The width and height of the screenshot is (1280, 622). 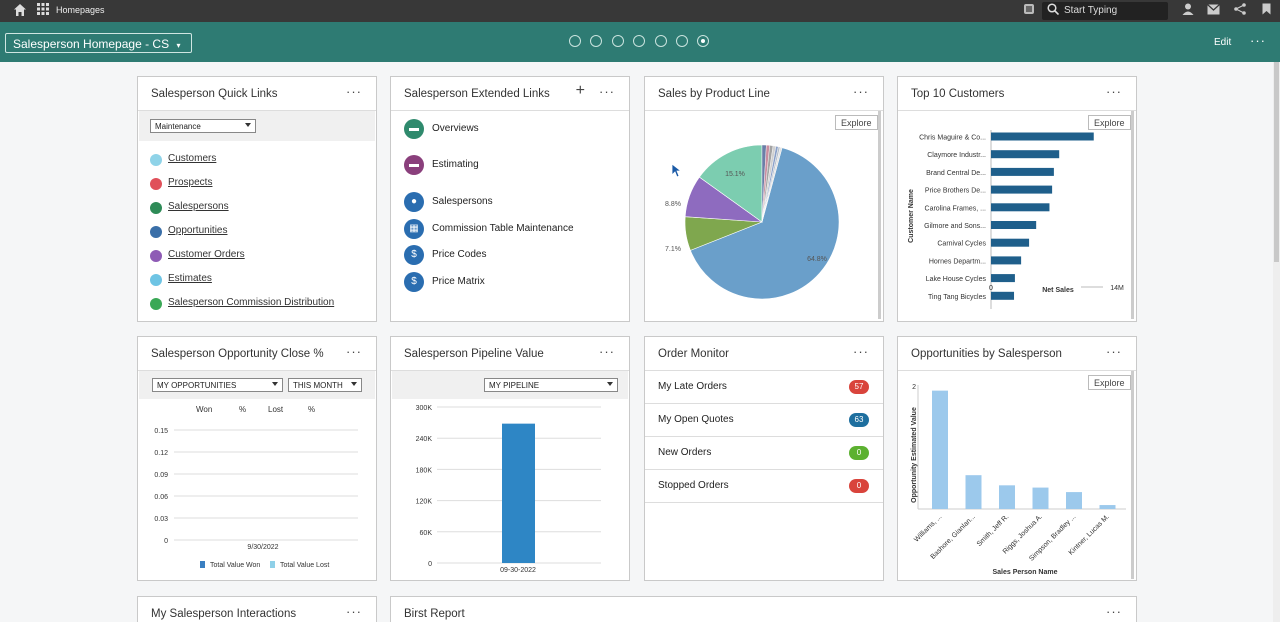 I want to click on homepage-selector: Salesperson Homepage - CS ▾, so click(x=98, y=43).